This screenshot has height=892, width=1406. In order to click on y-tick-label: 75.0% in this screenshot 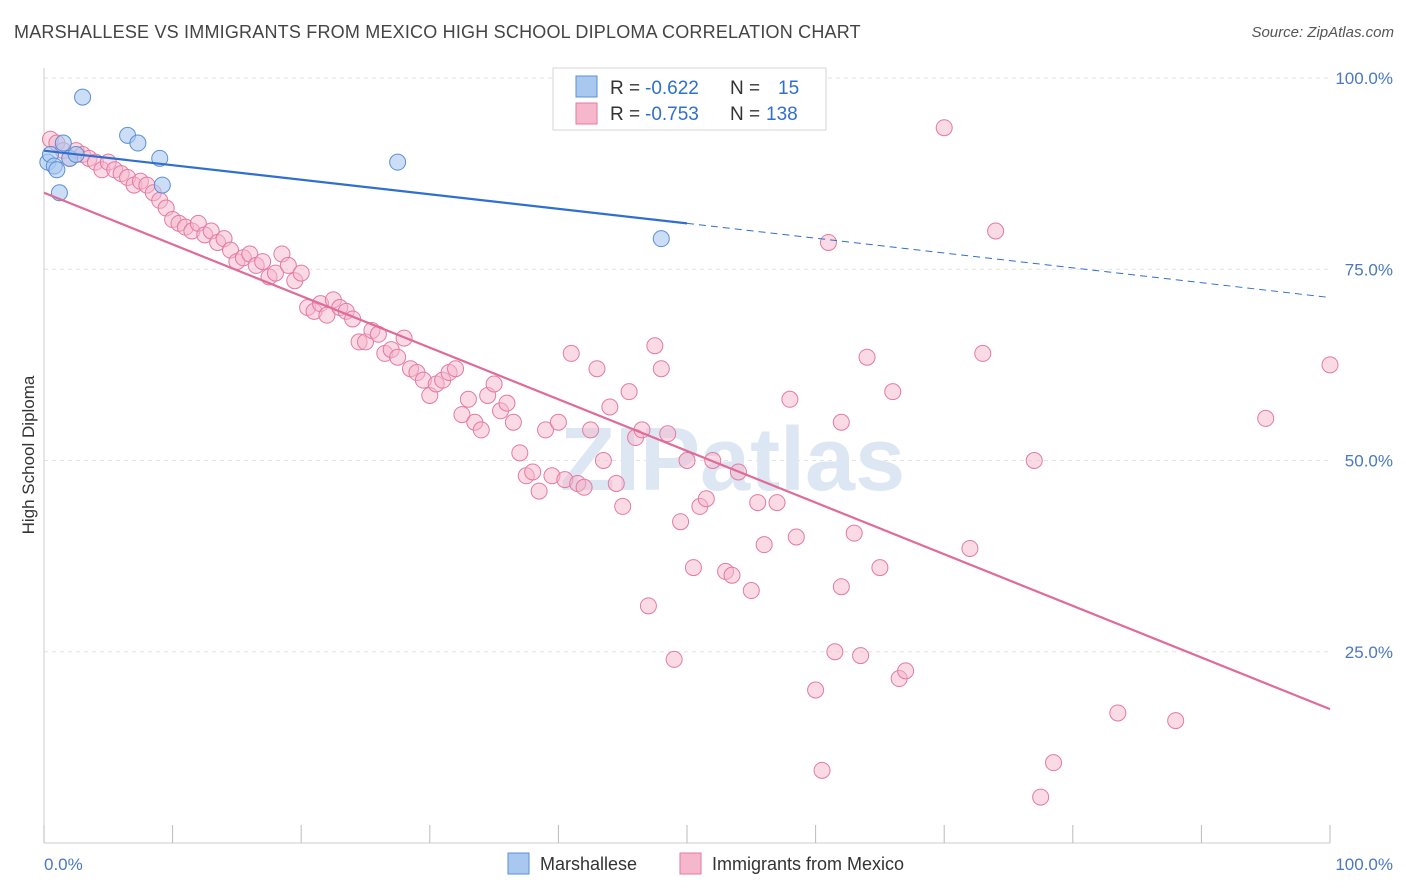, I will do `click(1369, 269)`.